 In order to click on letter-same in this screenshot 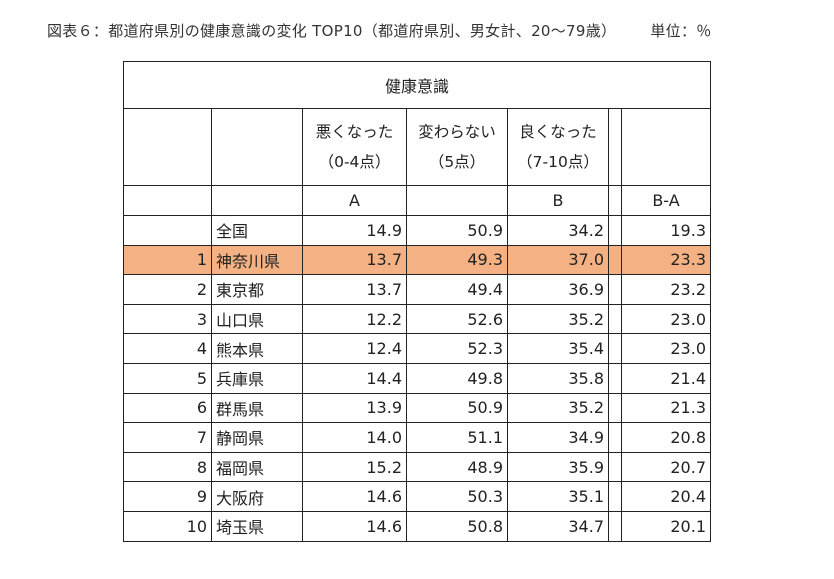, I will do `click(457, 200)`.